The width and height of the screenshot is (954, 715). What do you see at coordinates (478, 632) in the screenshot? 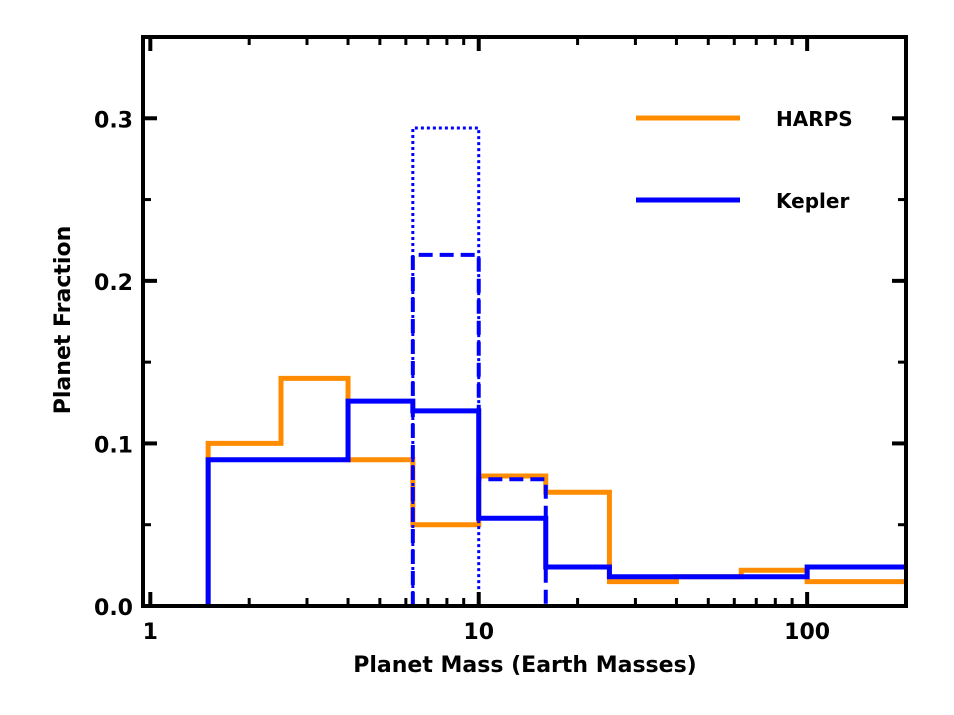
I see `x-tick-label: 10` at bounding box center [478, 632].